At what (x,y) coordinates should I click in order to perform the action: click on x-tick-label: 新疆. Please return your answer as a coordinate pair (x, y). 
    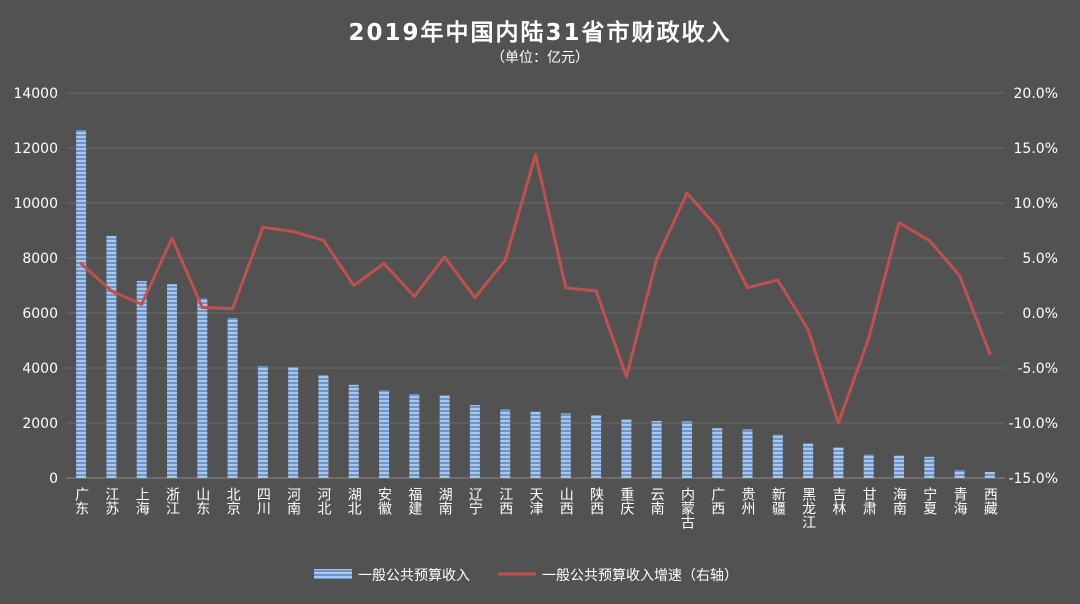
    Looking at the image, I should click on (778, 501).